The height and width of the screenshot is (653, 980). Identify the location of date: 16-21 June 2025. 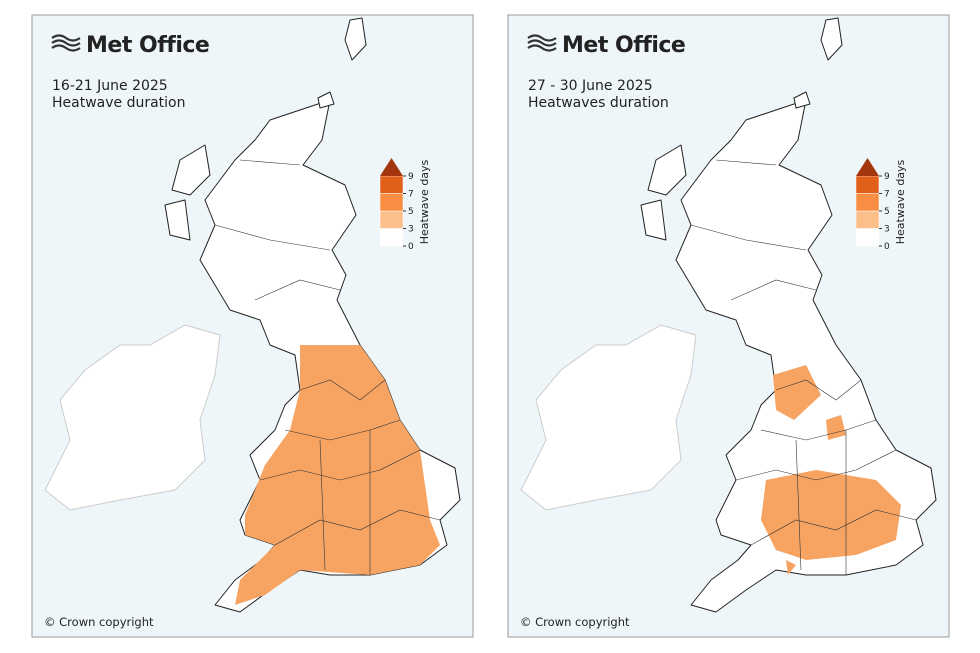
(110, 86).